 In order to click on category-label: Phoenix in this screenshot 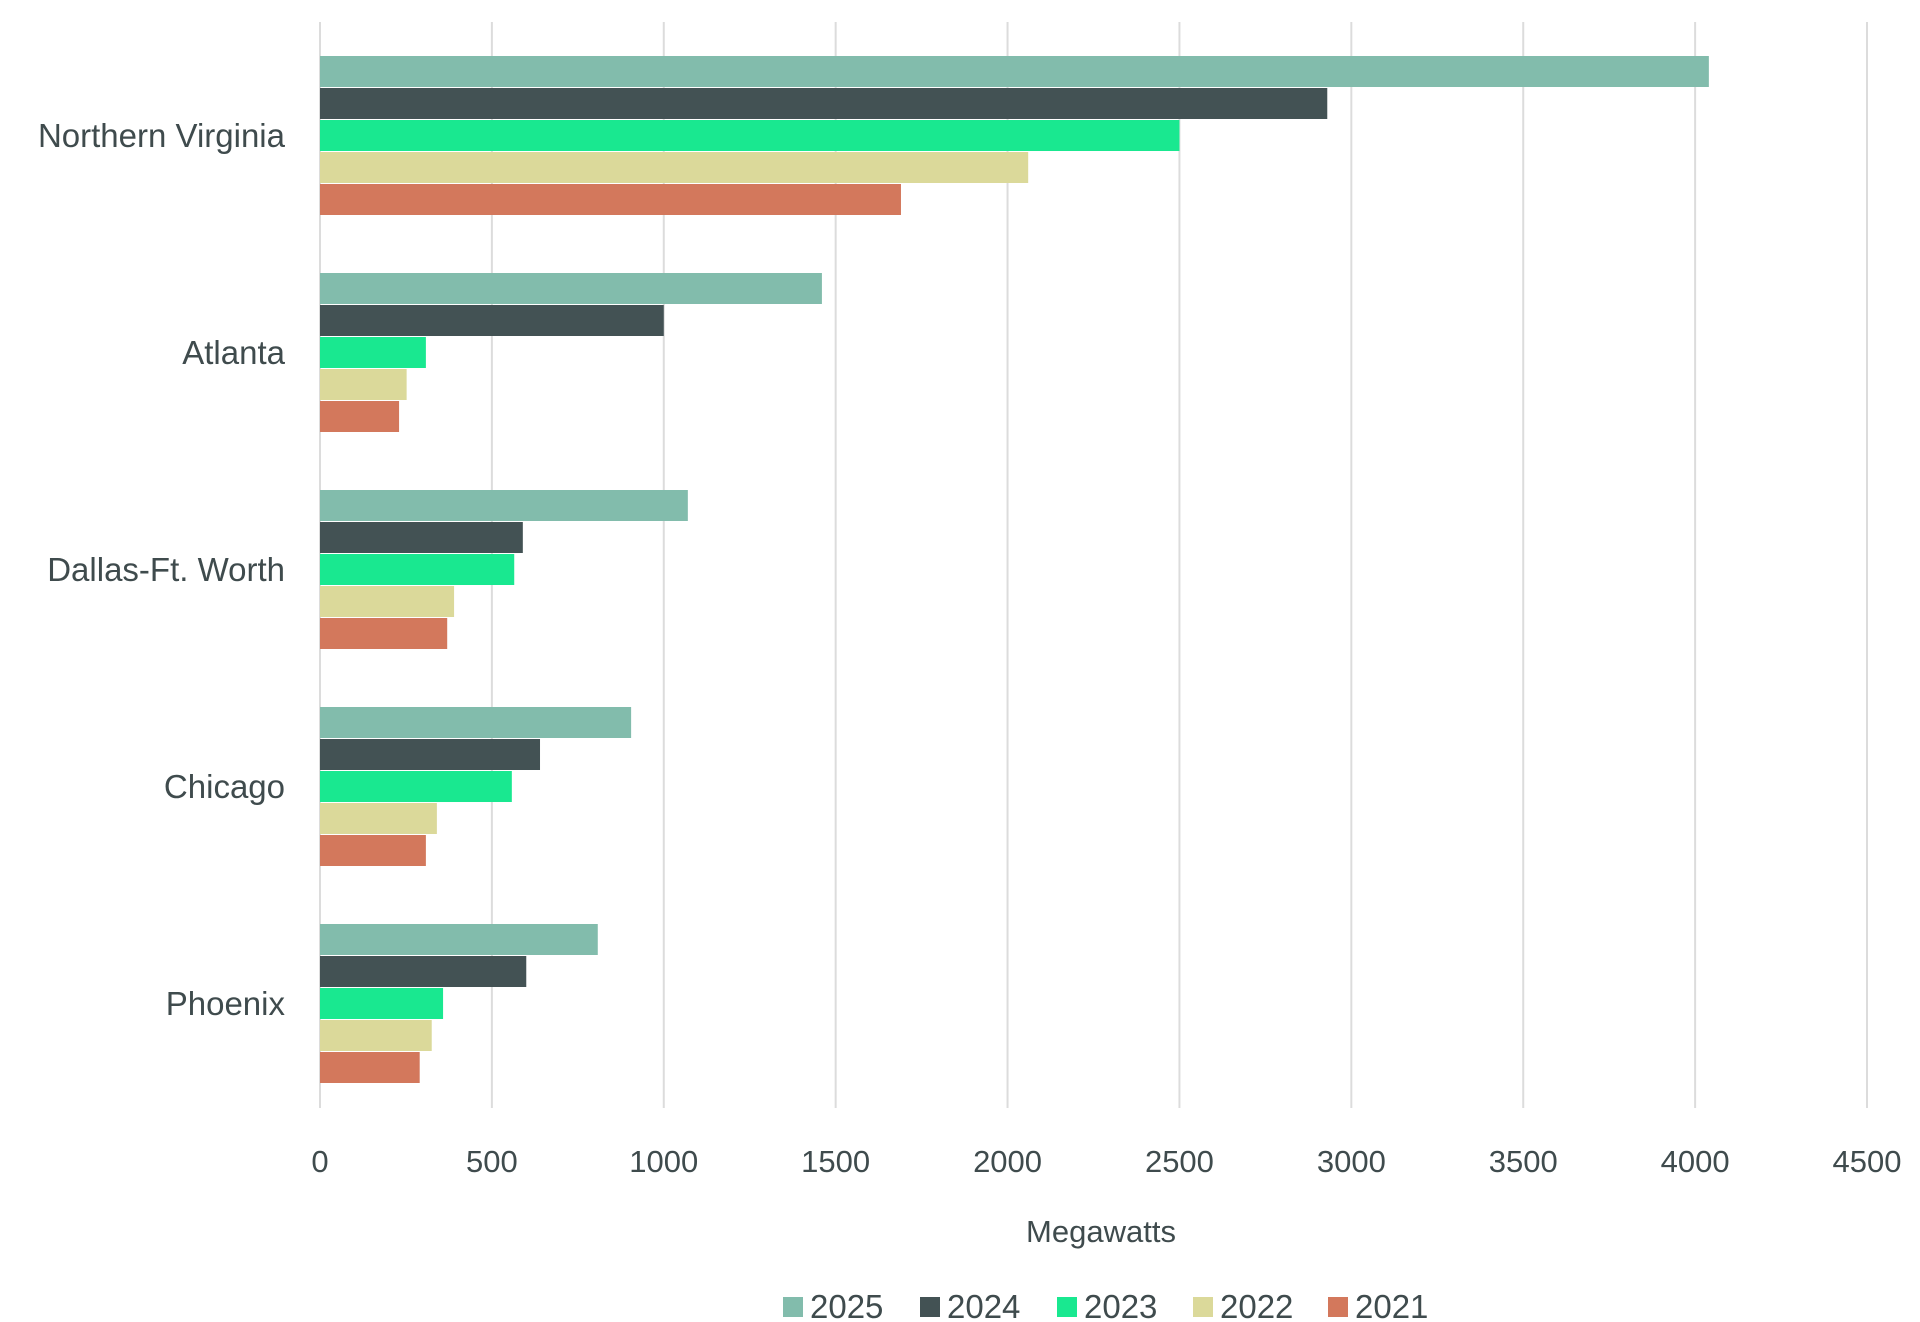, I will do `click(226, 1003)`.